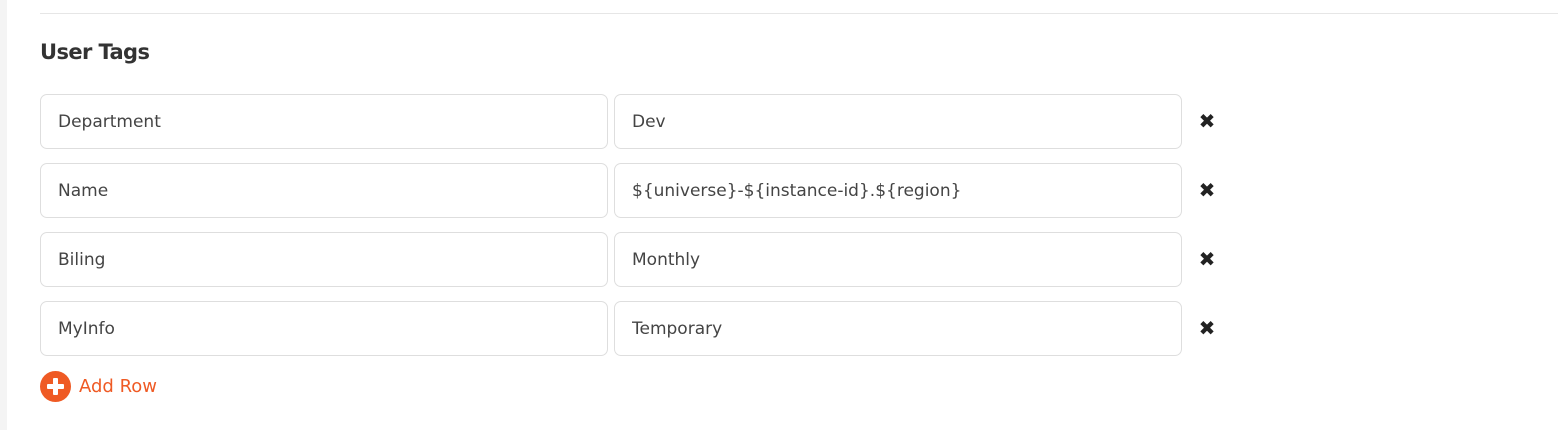  What do you see at coordinates (118, 386) in the screenshot?
I see `add-row-label: Add Row` at bounding box center [118, 386].